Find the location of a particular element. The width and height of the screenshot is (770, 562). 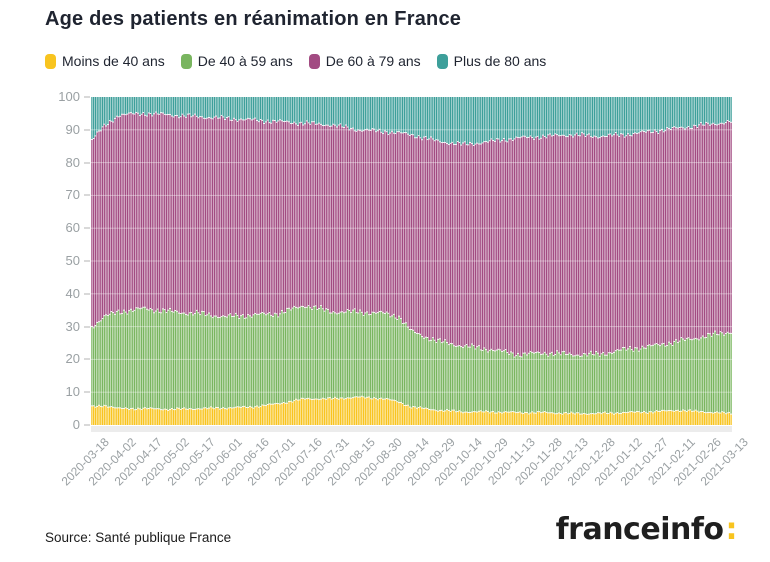

legend-item-60-79: De 60 à 79 ans is located at coordinates (364, 61).